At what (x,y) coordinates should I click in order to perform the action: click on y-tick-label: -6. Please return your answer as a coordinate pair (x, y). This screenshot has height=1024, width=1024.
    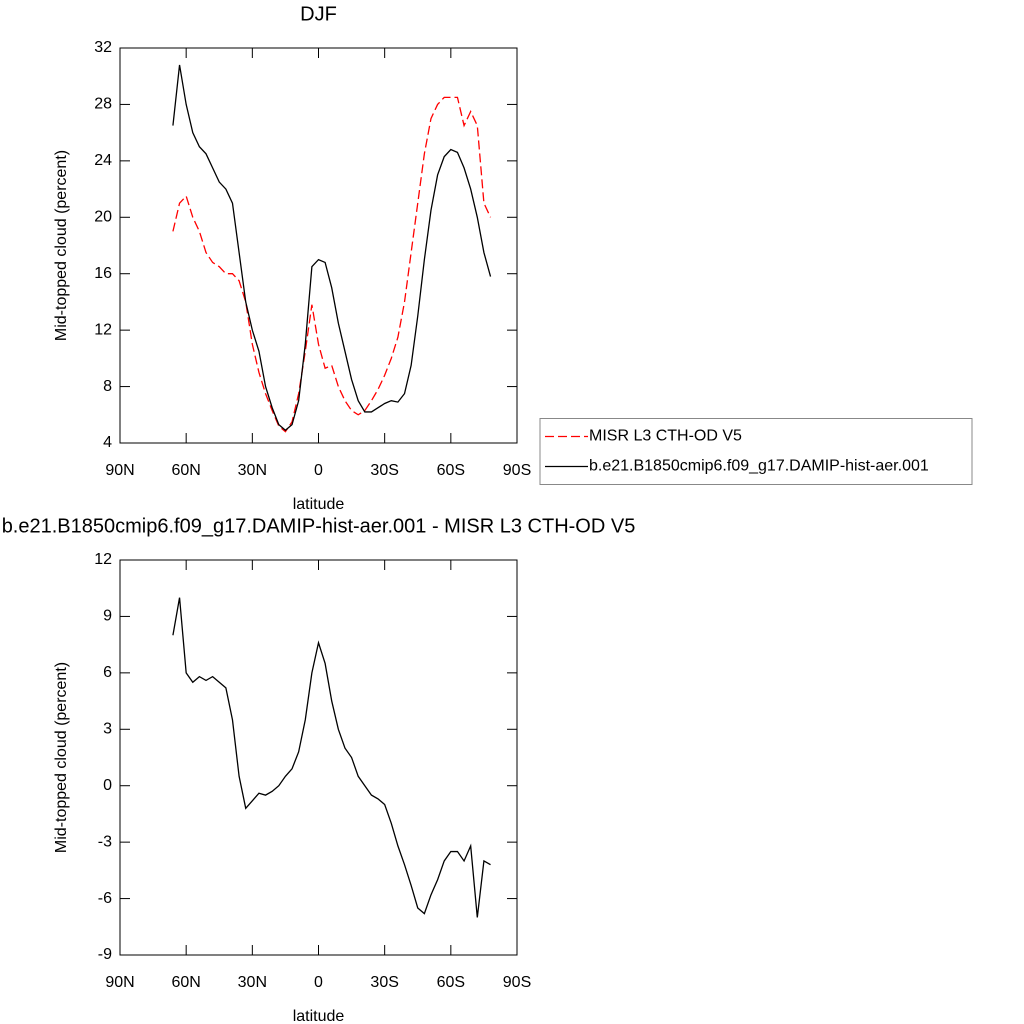
    Looking at the image, I should click on (105, 898).